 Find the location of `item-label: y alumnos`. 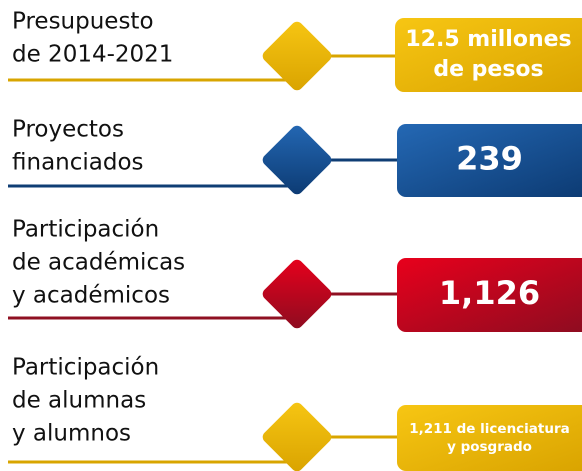

item-label: y alumnos is located at coordinates (71, 434).